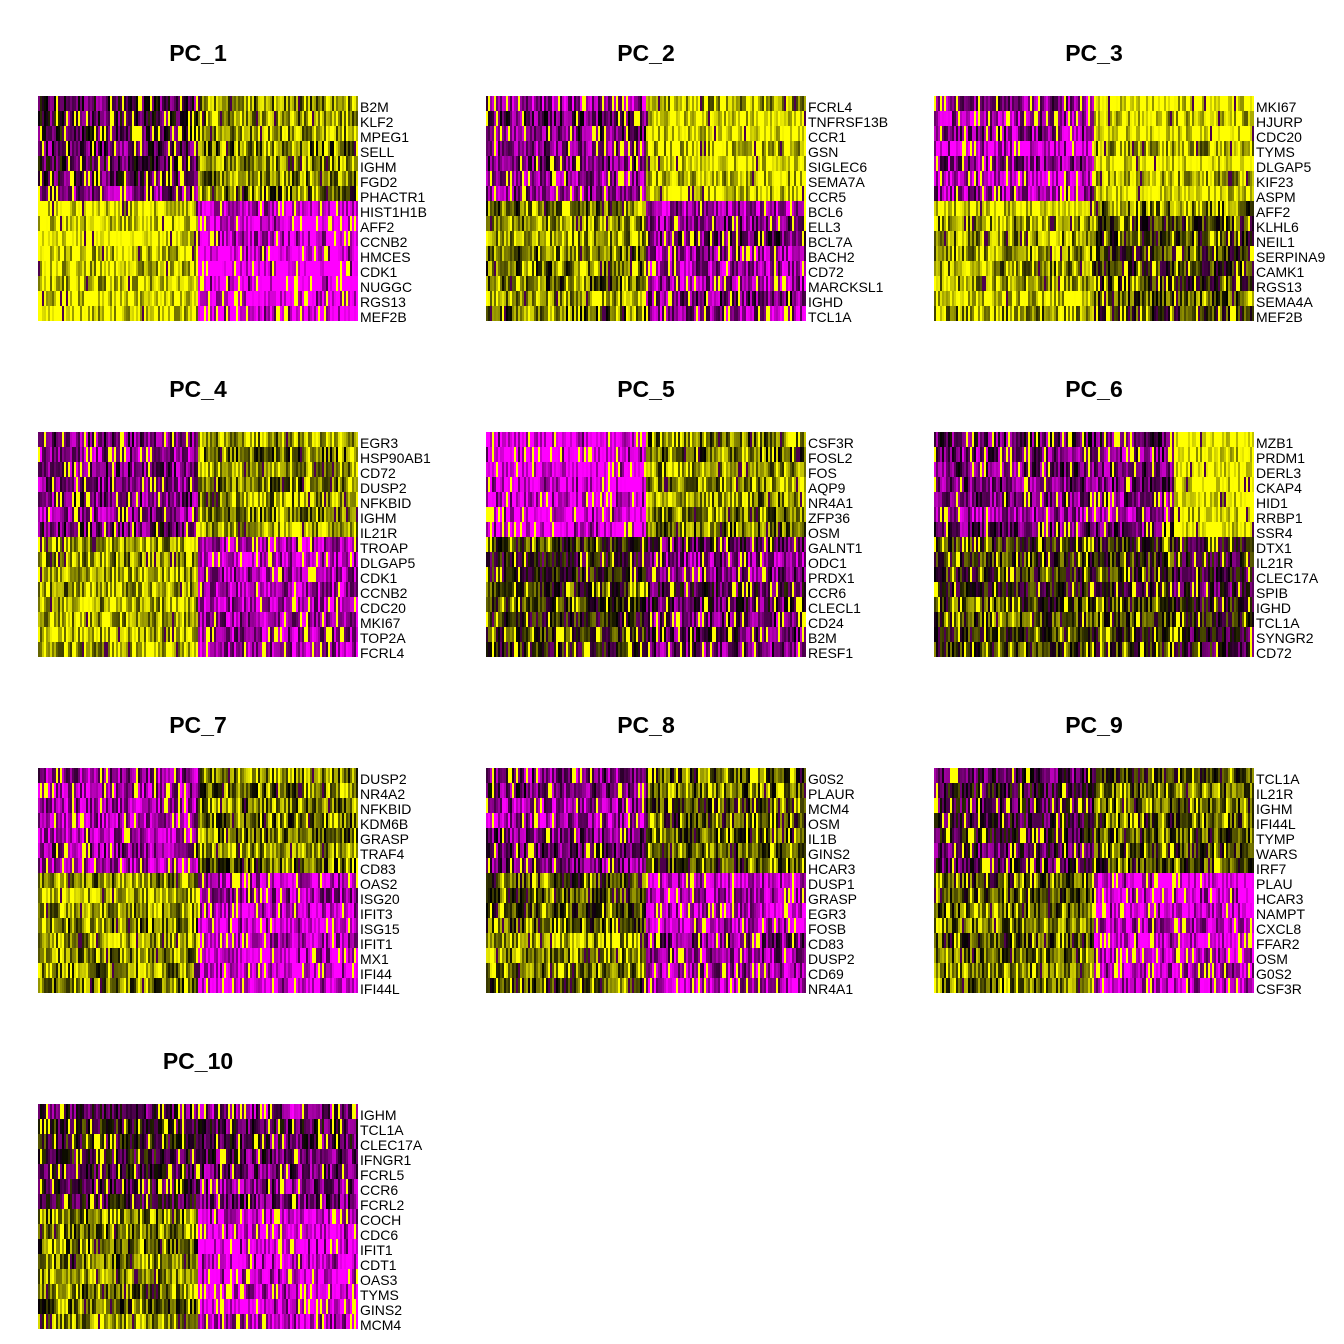 The width and height of the screenshot is (1344, 1344). Describe the element at coordinates (646, 119) in the screenshot. I see `heatmap-row` at that location.